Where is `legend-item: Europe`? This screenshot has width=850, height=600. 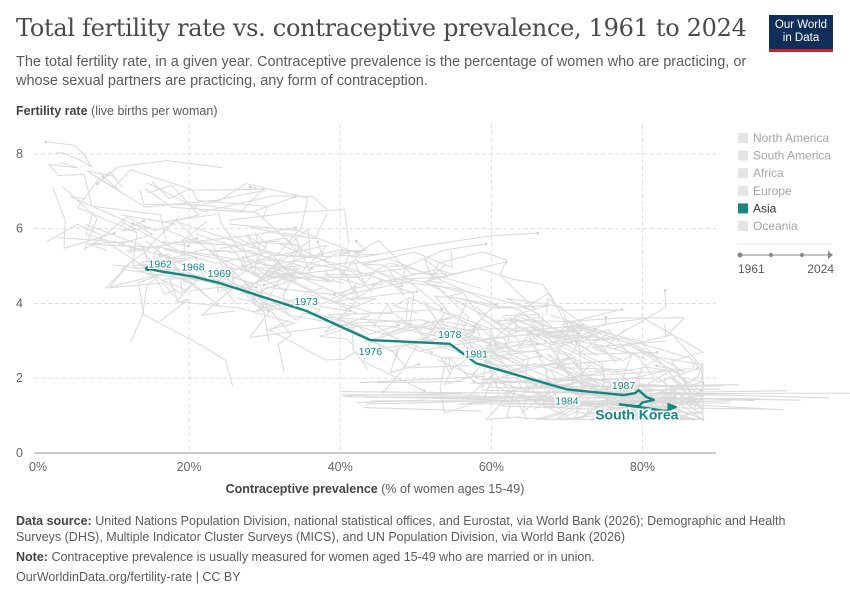 legend-item: Europe is located at coordinates (765, 191).